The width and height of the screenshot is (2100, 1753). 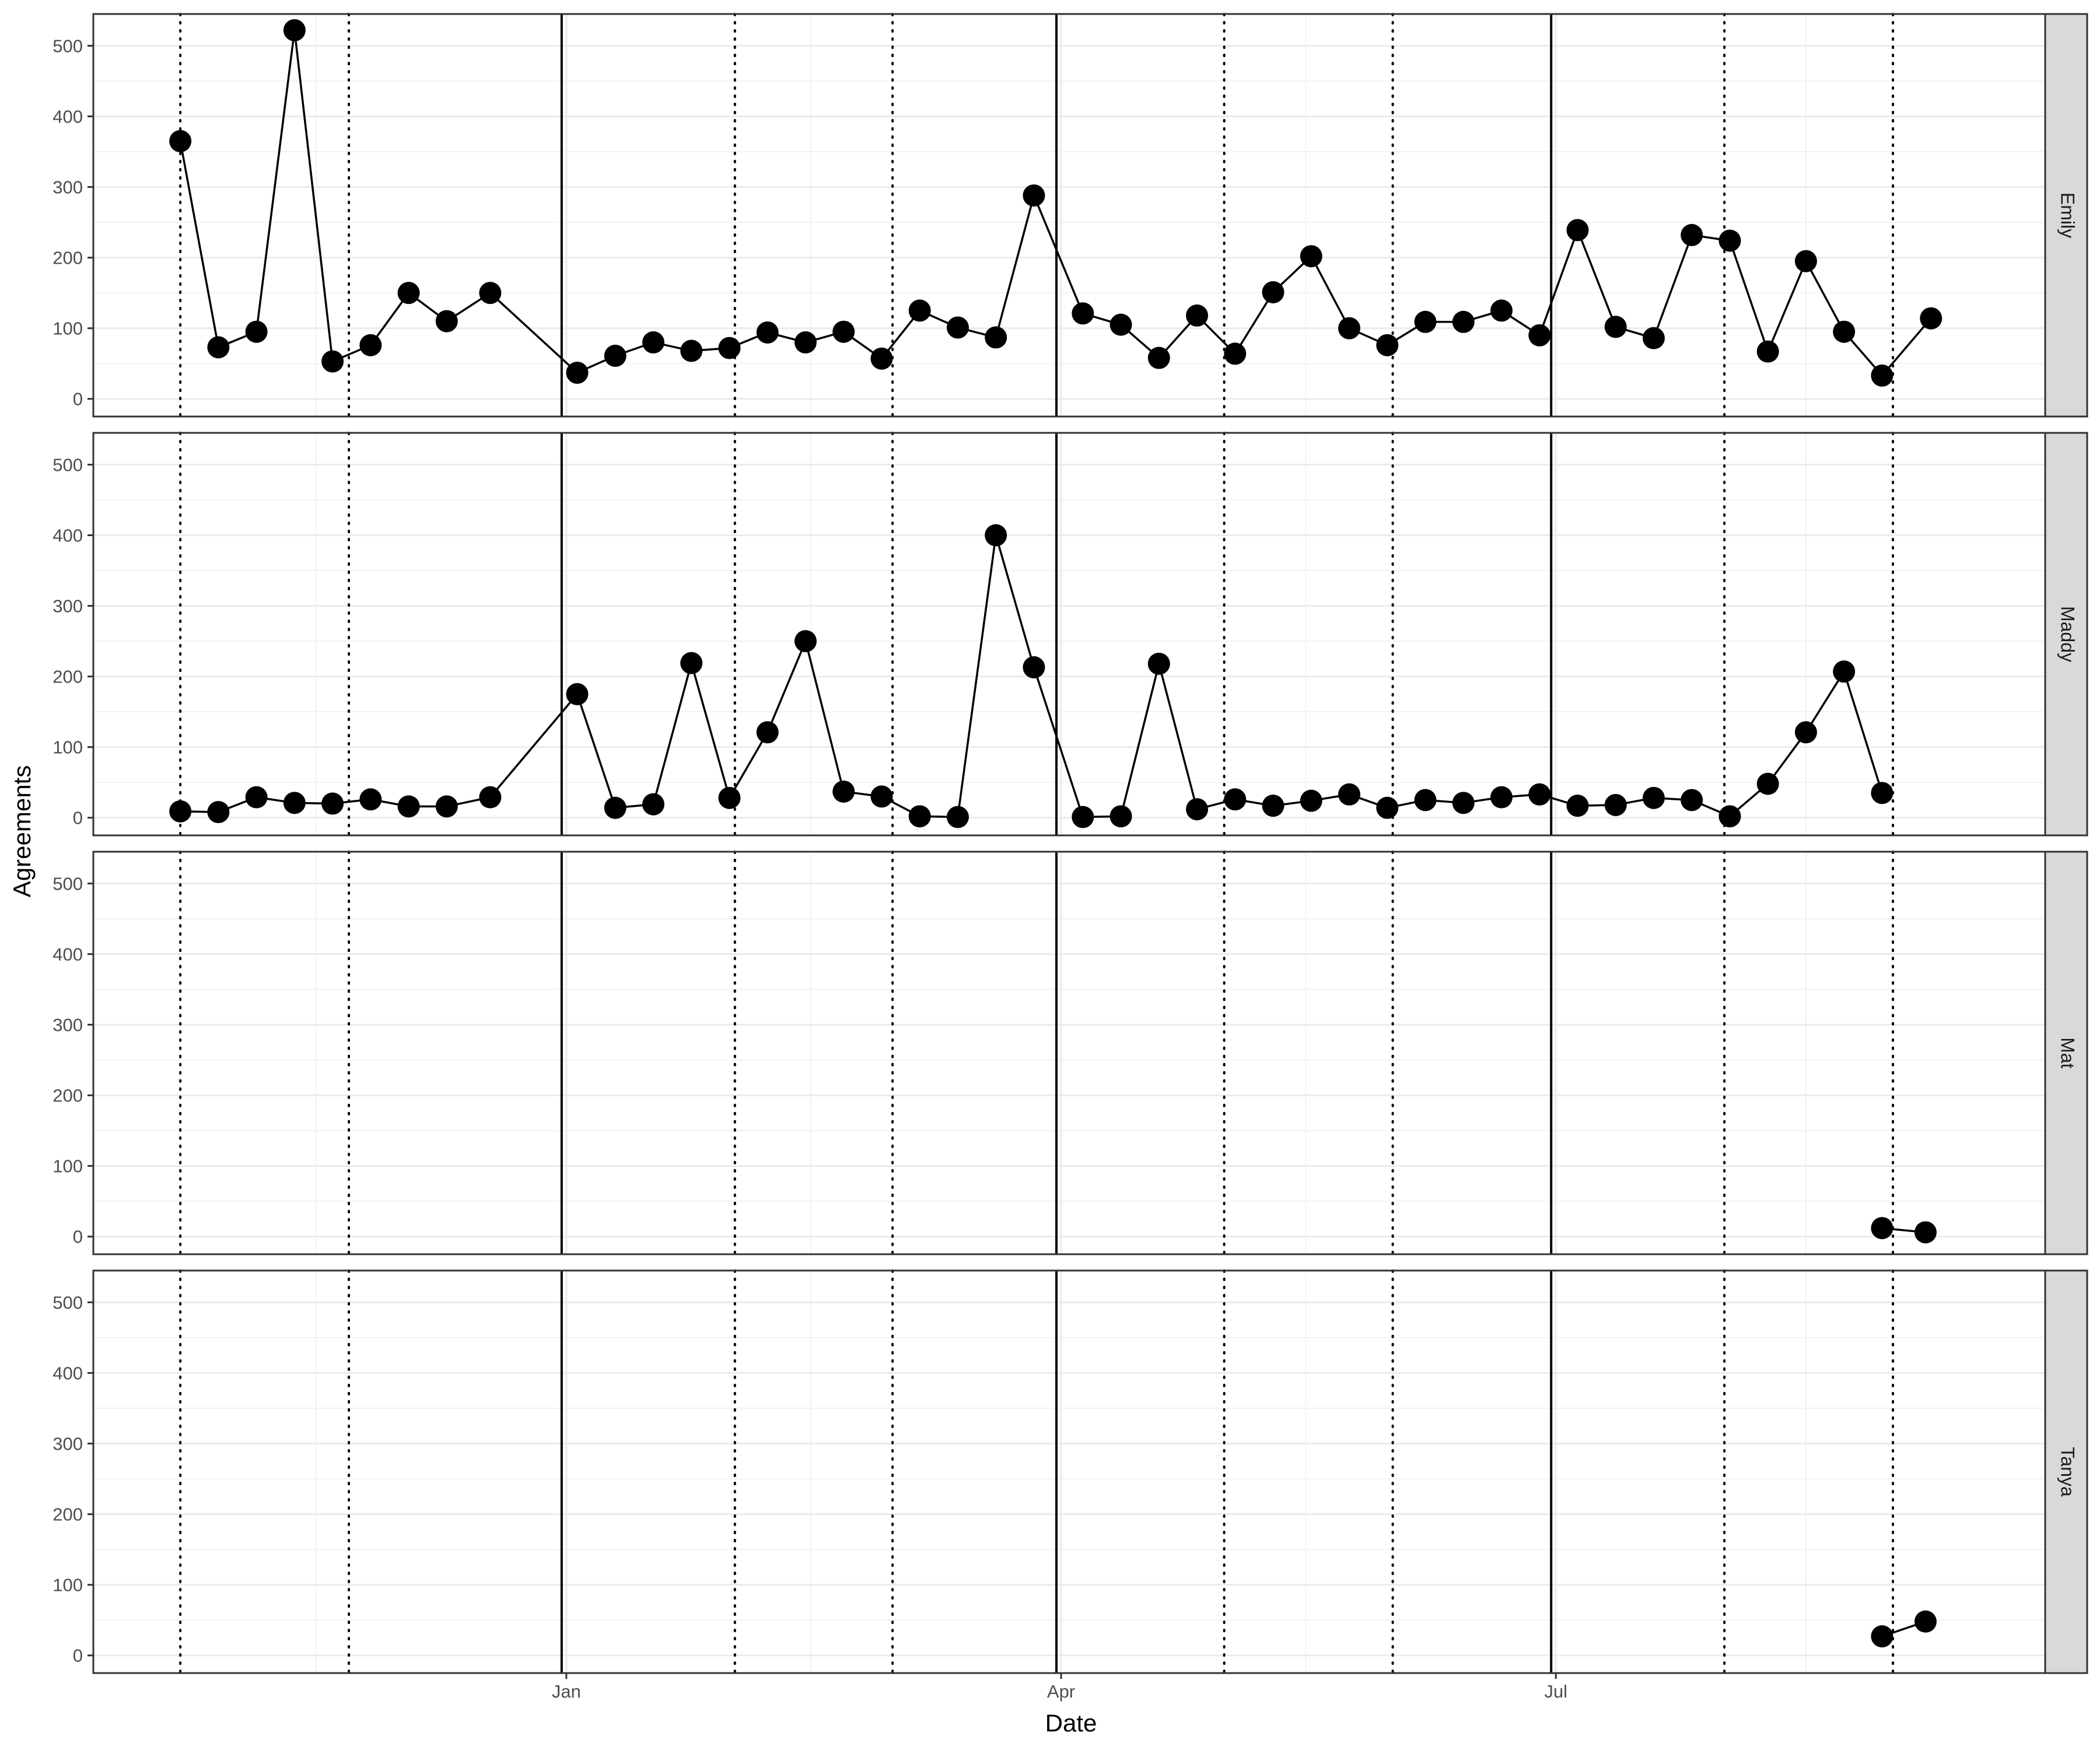 I want to click on y-axis-title: Agreements, so click(x=22, y=831).